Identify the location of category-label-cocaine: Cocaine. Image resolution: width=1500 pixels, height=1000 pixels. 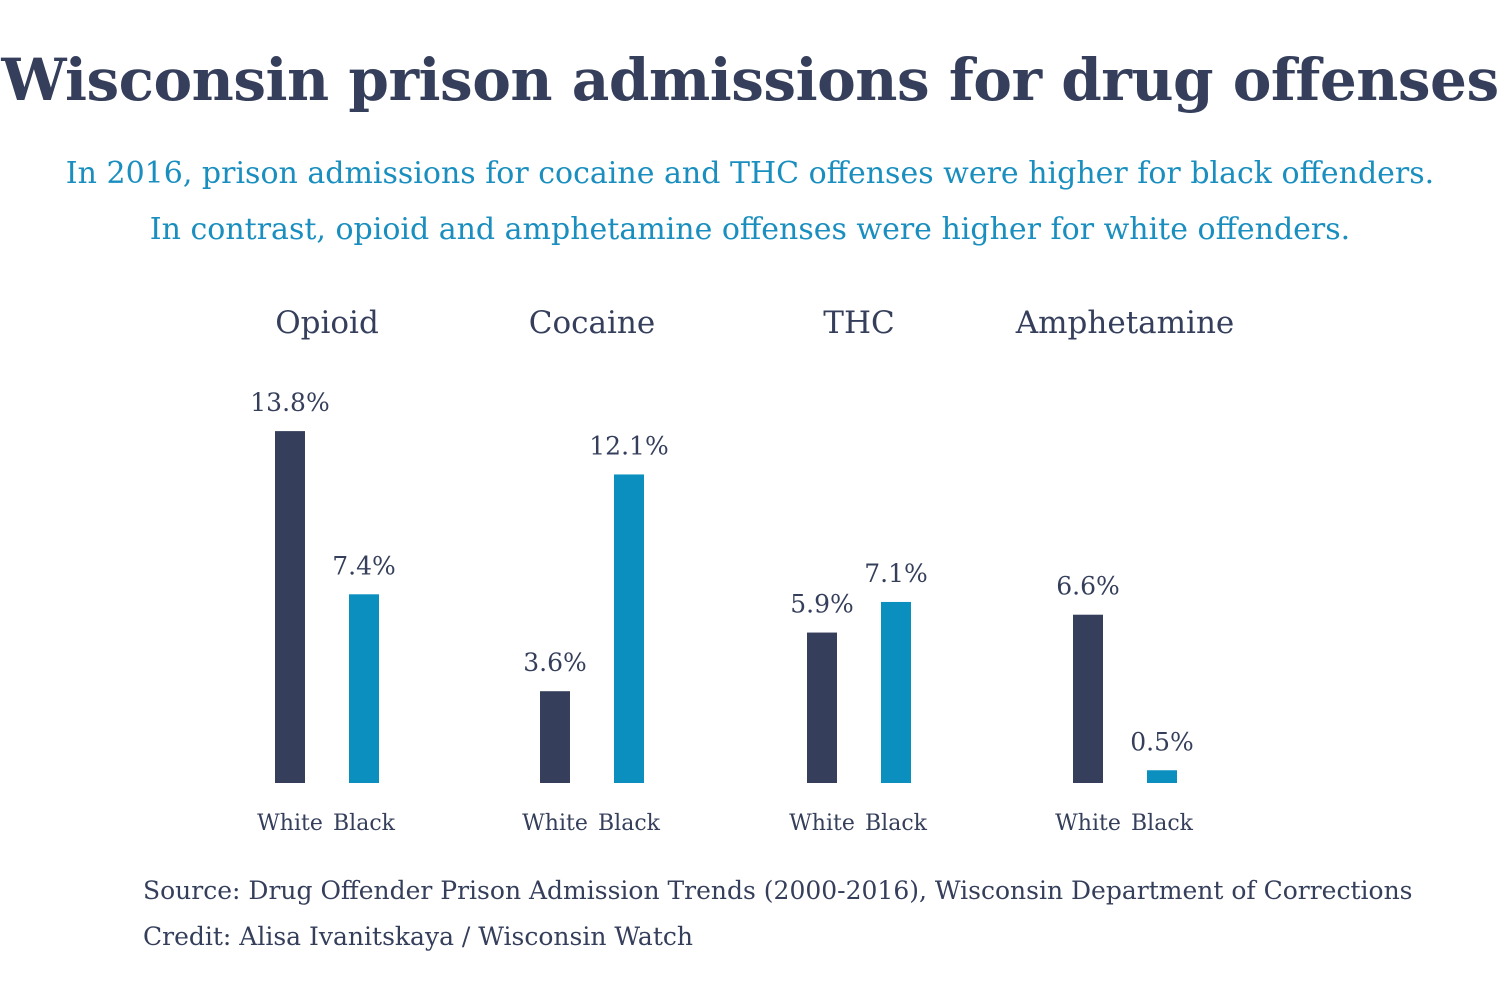
(592, 323).